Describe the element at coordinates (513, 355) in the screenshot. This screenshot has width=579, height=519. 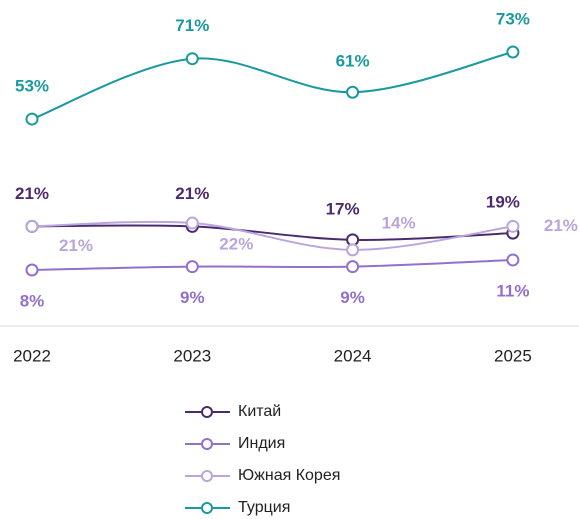
I see `x-tick-label: 2025` at that location.